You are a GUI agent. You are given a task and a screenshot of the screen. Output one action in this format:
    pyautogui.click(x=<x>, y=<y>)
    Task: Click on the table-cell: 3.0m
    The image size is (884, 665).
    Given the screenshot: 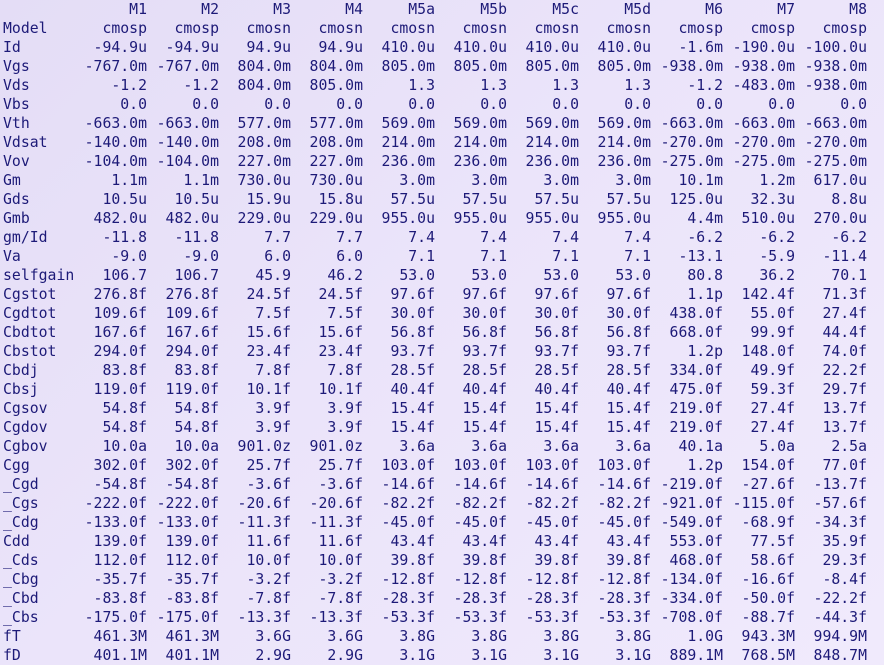 What is the action you would take?
    pyautogui.click(x=561, y=180)
    